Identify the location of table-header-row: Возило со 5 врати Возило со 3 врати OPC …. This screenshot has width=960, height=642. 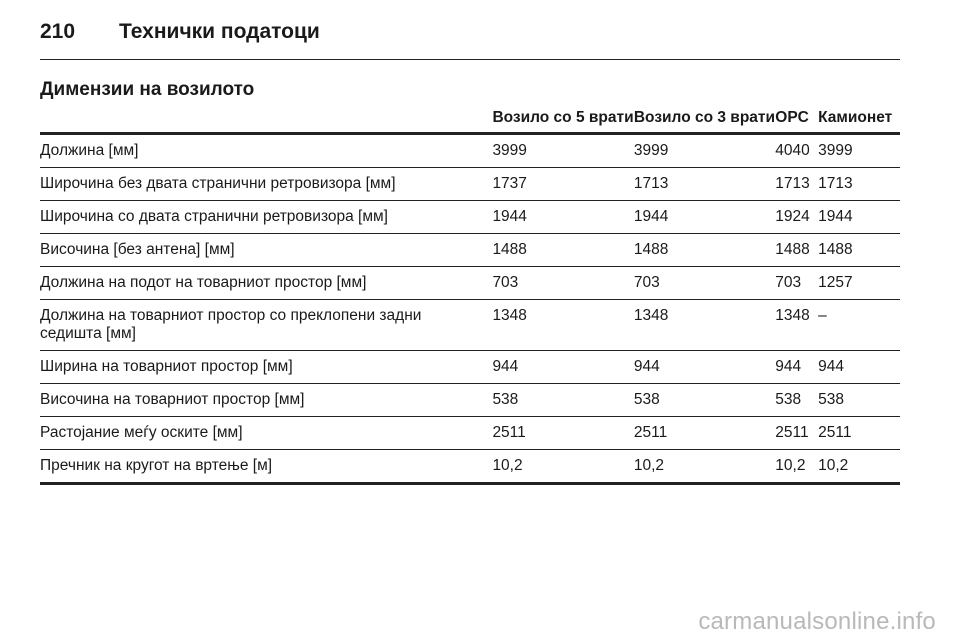
(470, 118).